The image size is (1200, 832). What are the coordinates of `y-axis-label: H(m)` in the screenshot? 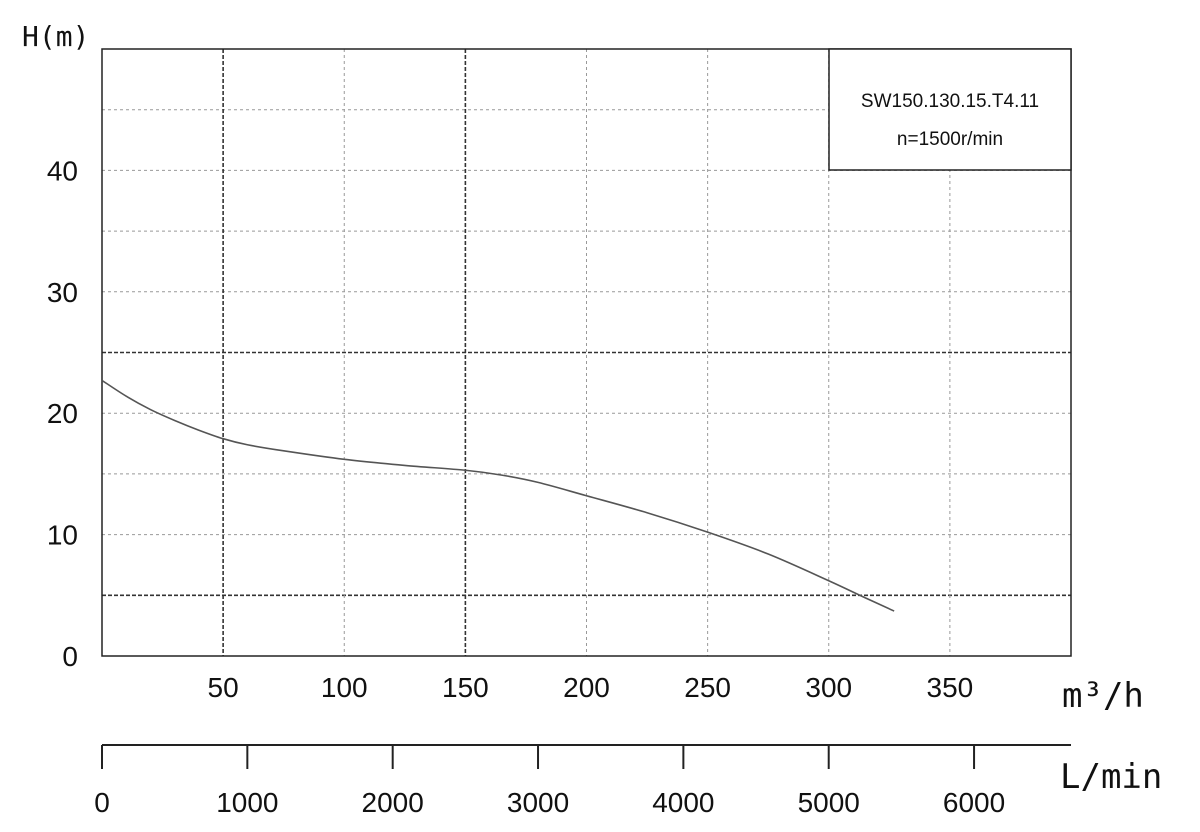 It's located at (55, 36).